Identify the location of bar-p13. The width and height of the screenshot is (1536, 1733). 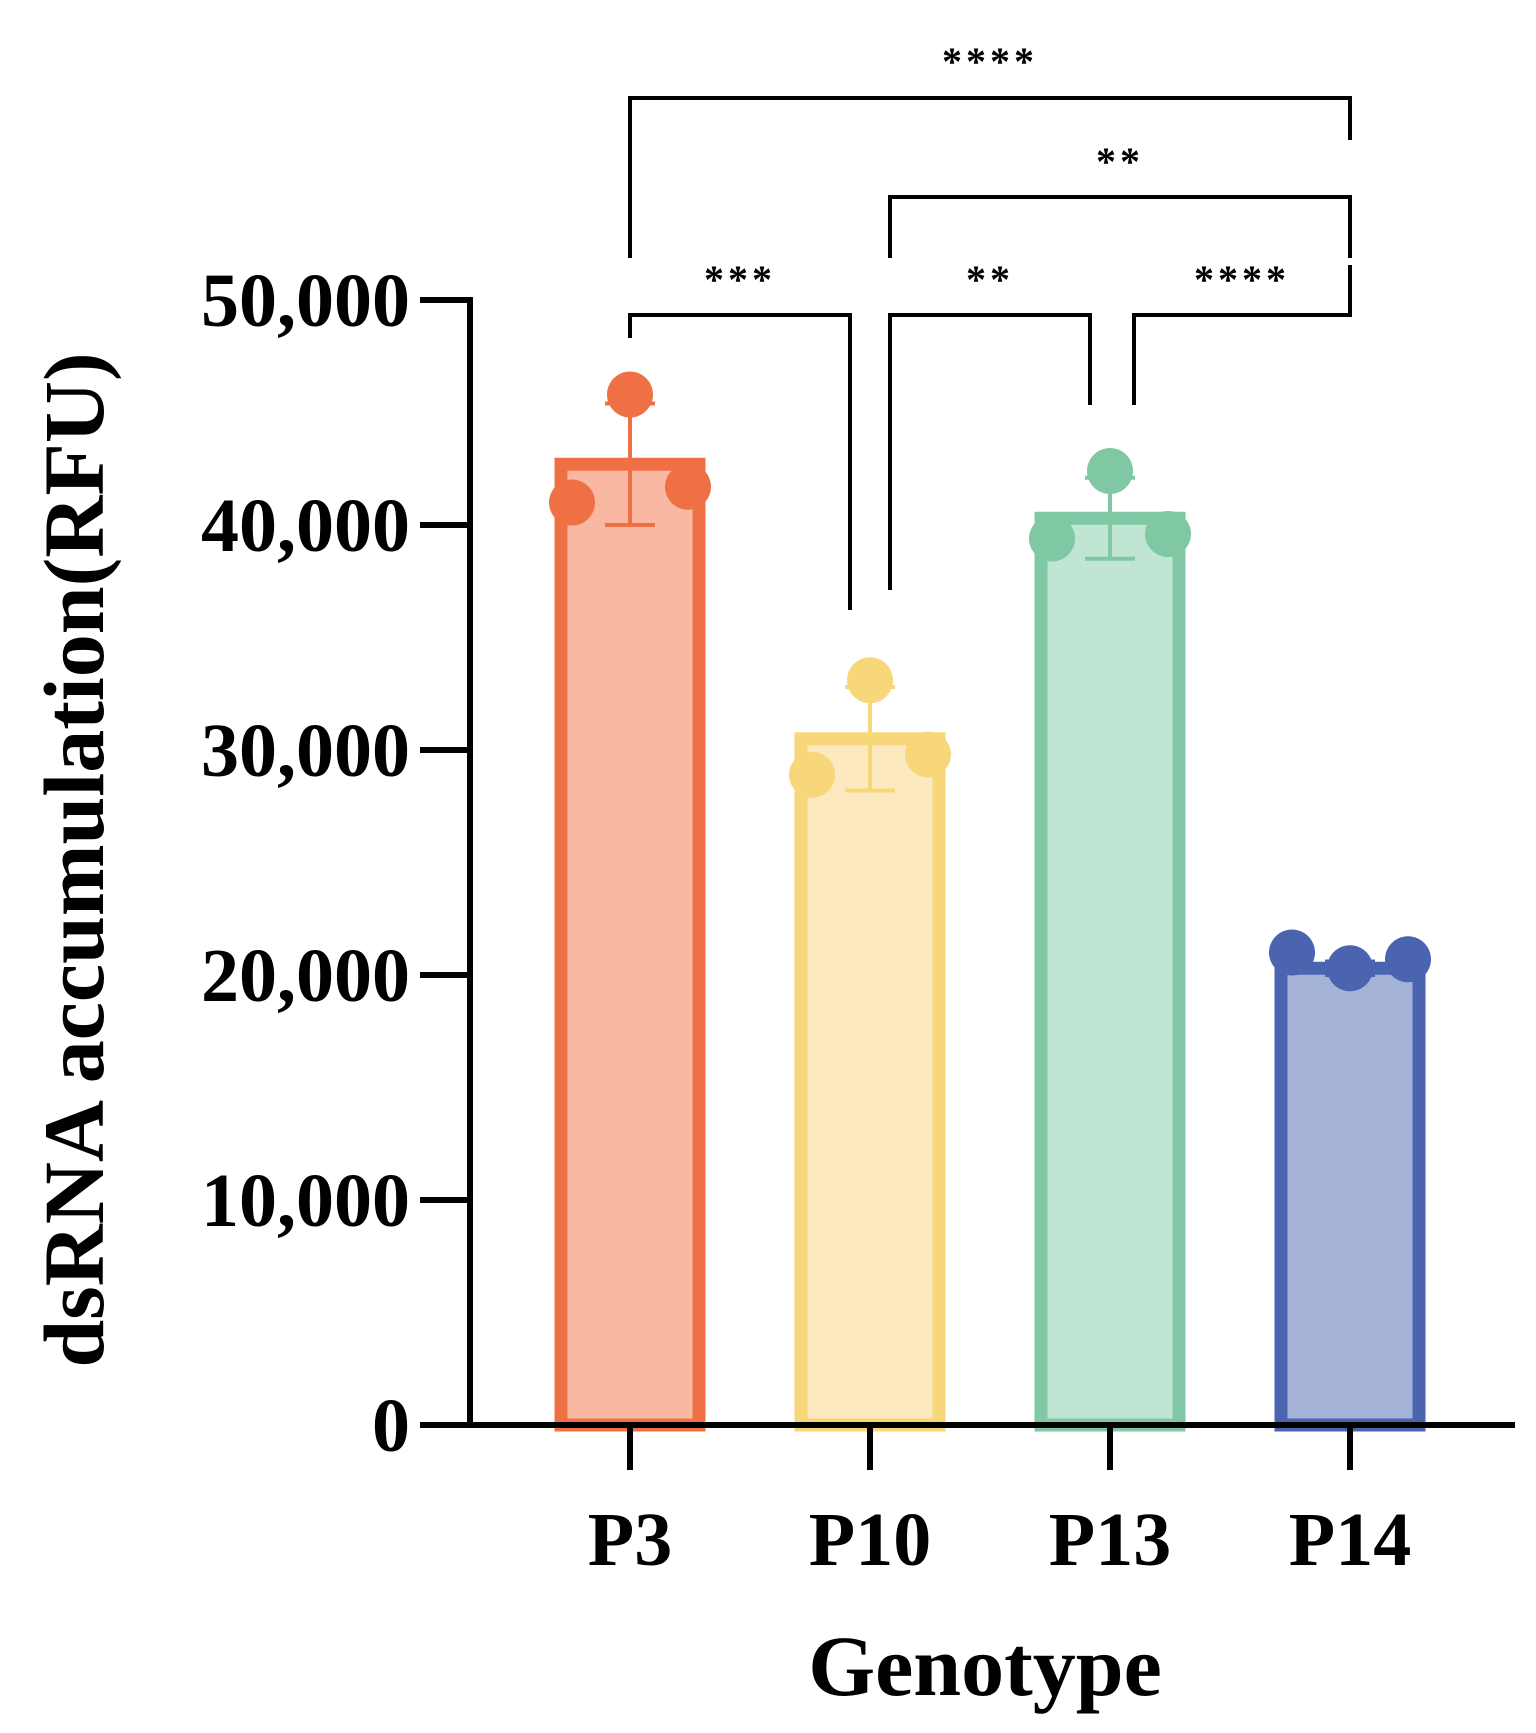
(1110, 971).